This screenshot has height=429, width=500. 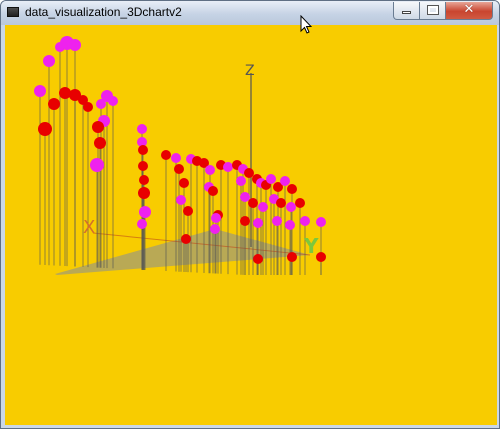 I want to click on minimize-icon, so click(x=406, y=12).